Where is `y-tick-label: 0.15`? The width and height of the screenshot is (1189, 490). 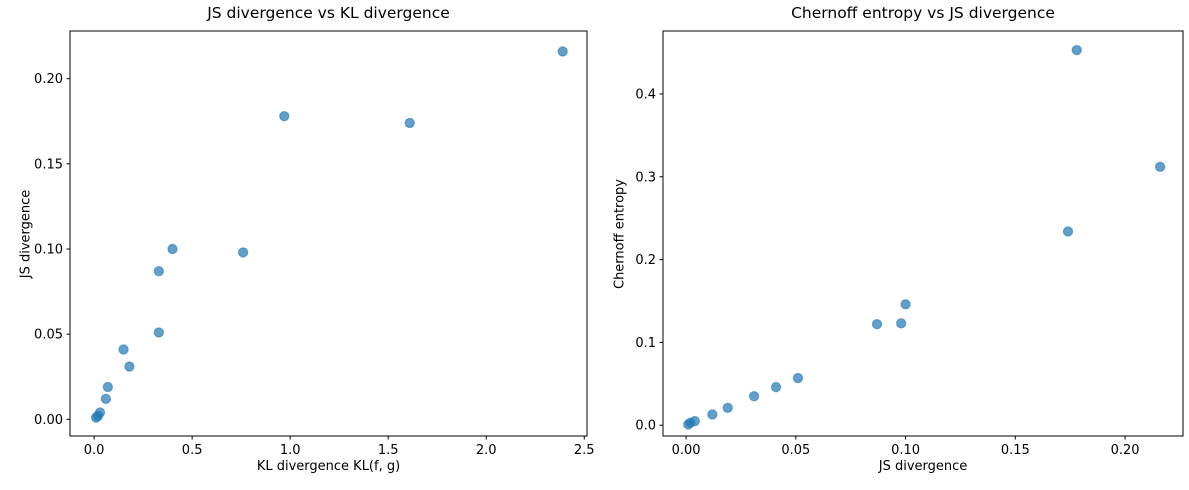
y-tick-label: 0.15 is located at coordinates (48, 164).